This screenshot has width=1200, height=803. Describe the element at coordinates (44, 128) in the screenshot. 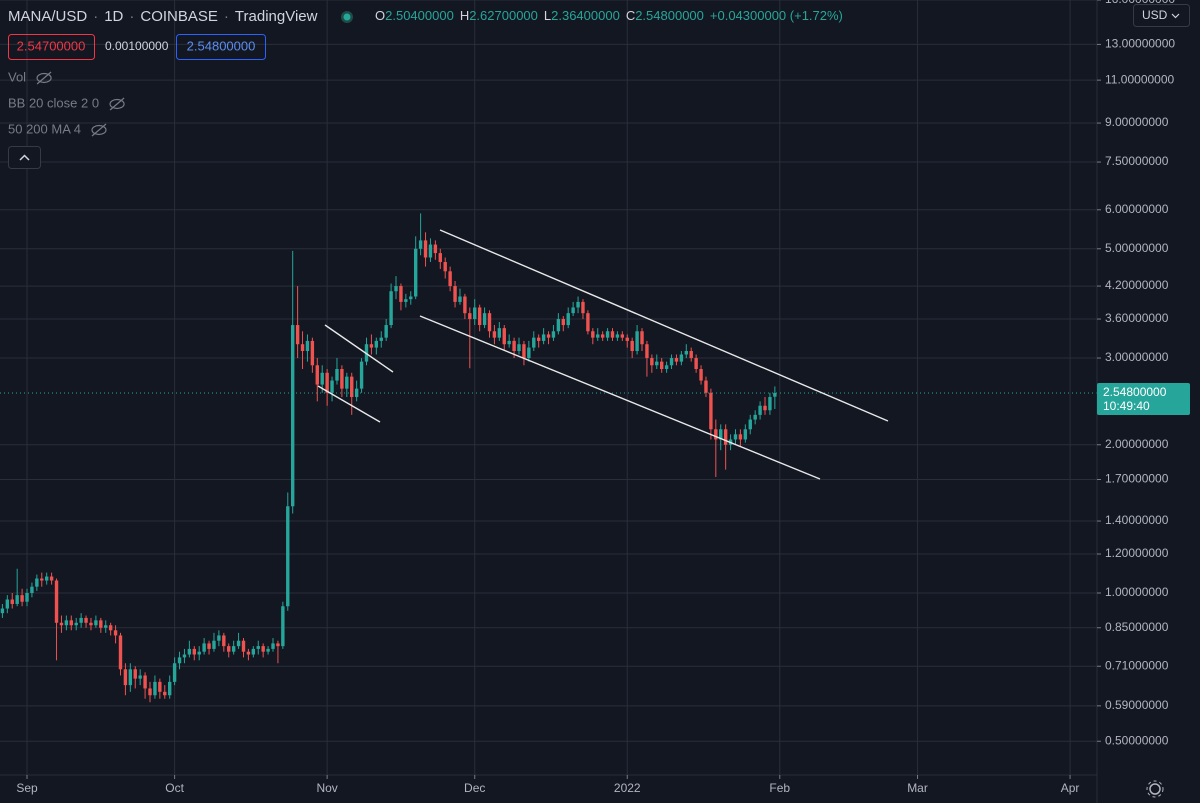

I see `indicator-label: 50 200 MA 4` at that location.